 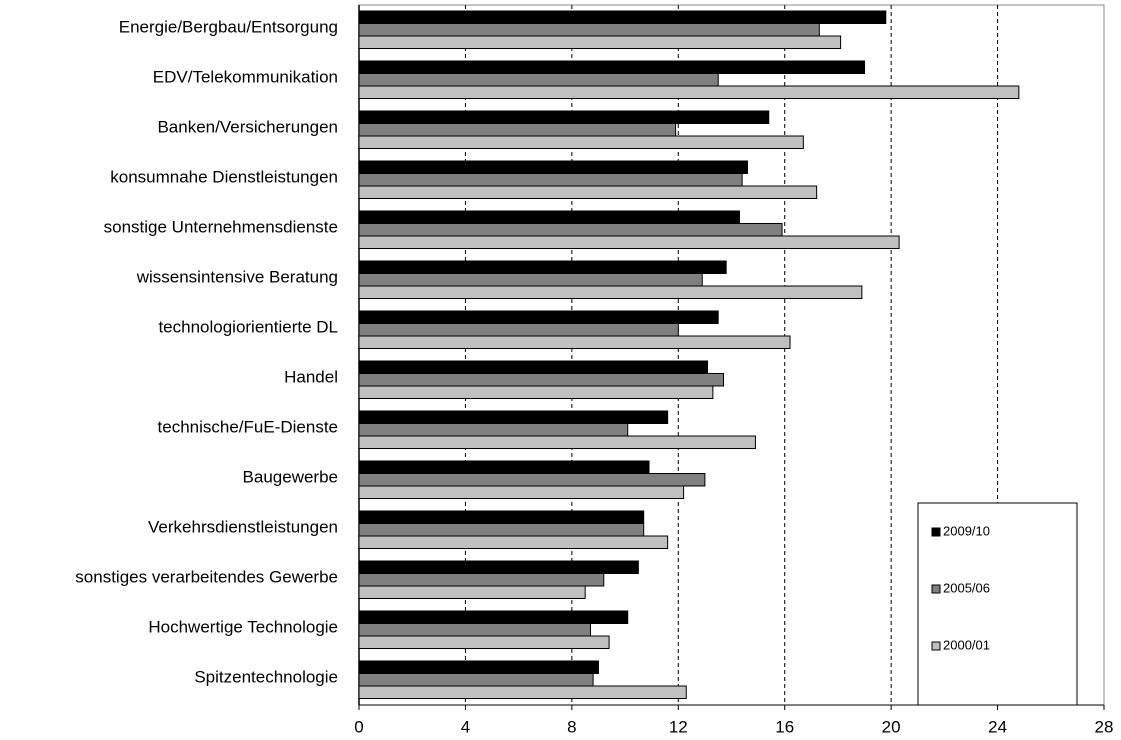 I want to click on x-tick-label: 4, so click(x=465, y=726).